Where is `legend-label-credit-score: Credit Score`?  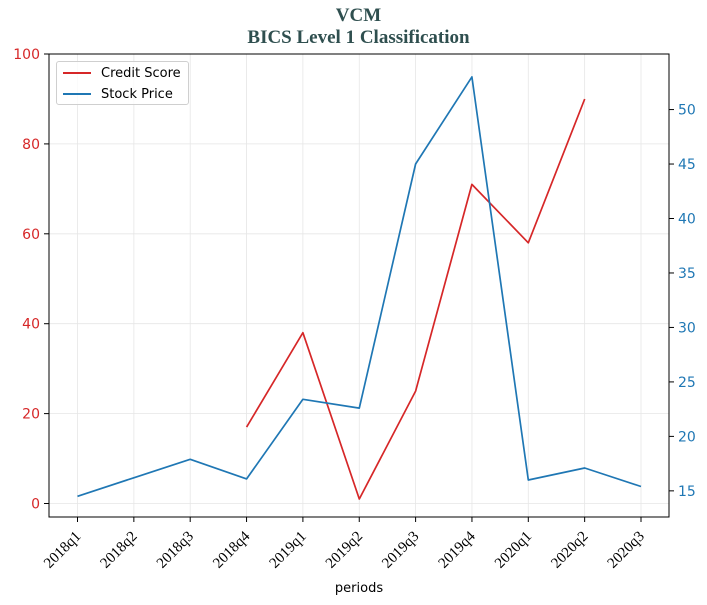 legend-label-credit-score: Credit Score is located at coordinates (141, 73).